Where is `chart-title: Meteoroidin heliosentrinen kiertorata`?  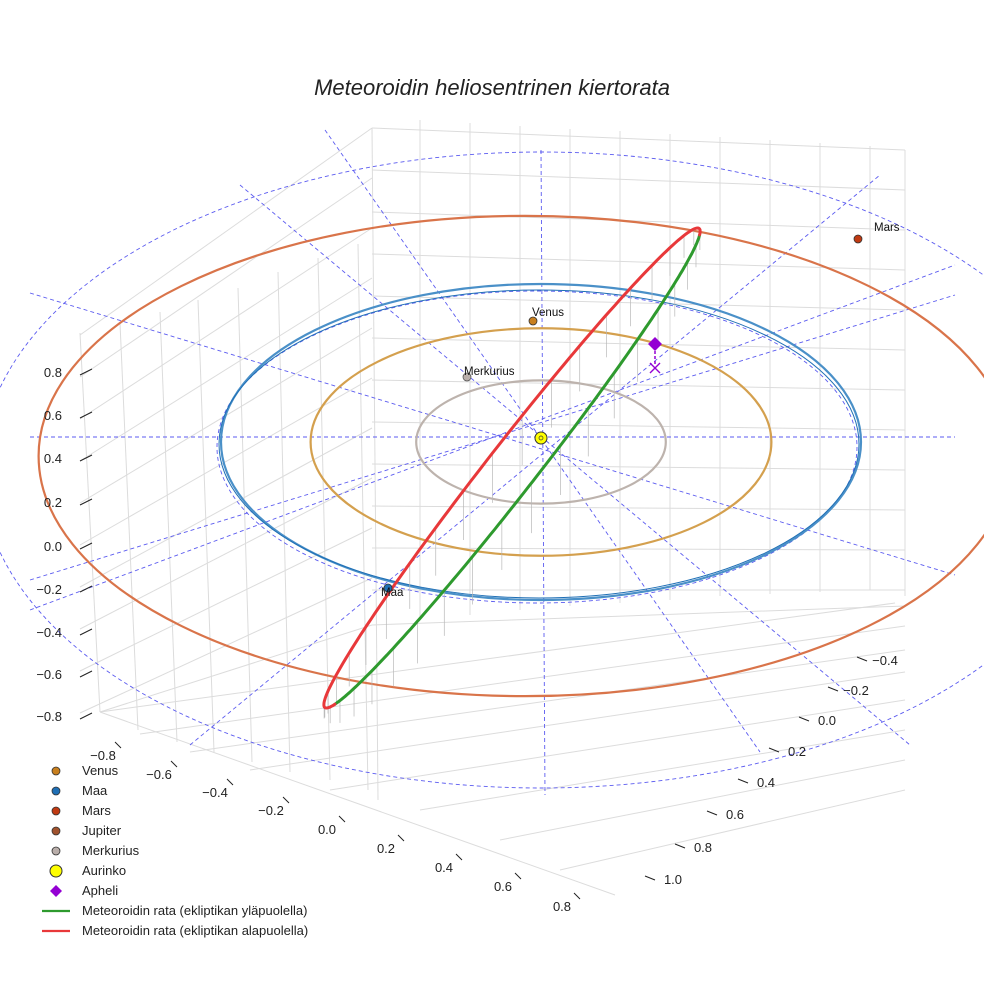
chart-title: Meteoroidin heliosentrinen kiertorata is located at coordinates (492, 87).